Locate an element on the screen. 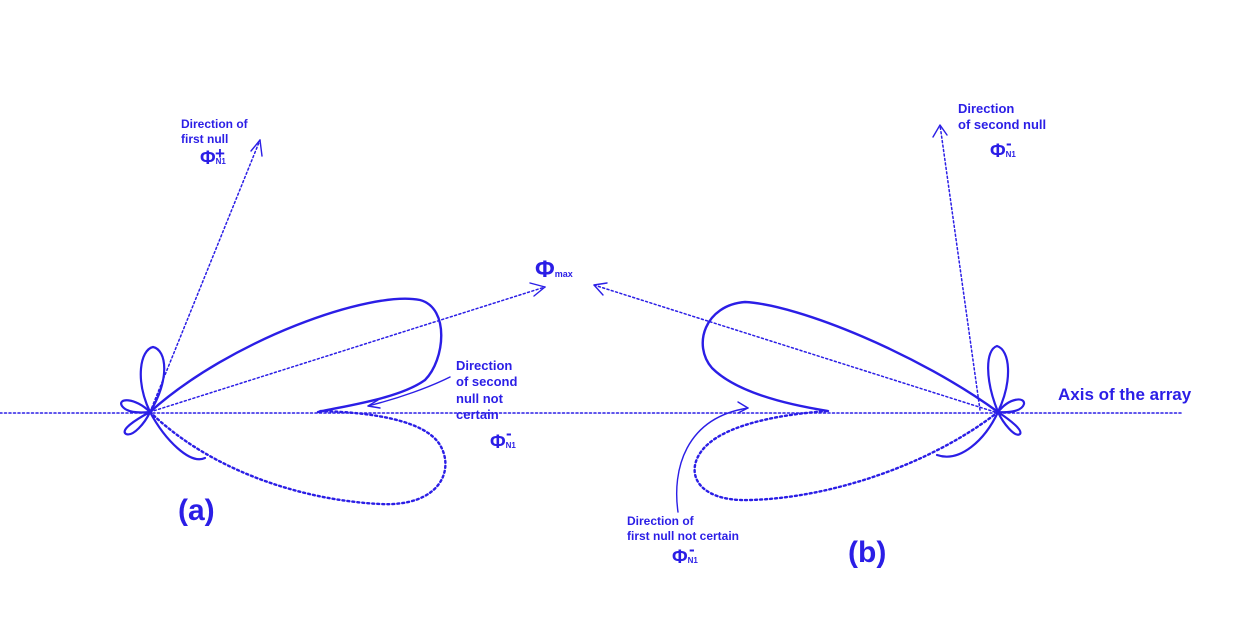 This screenshot has width=1256, height=624. b-second-null-symbol: ΦN1 is located at coordinates (1003, 152).